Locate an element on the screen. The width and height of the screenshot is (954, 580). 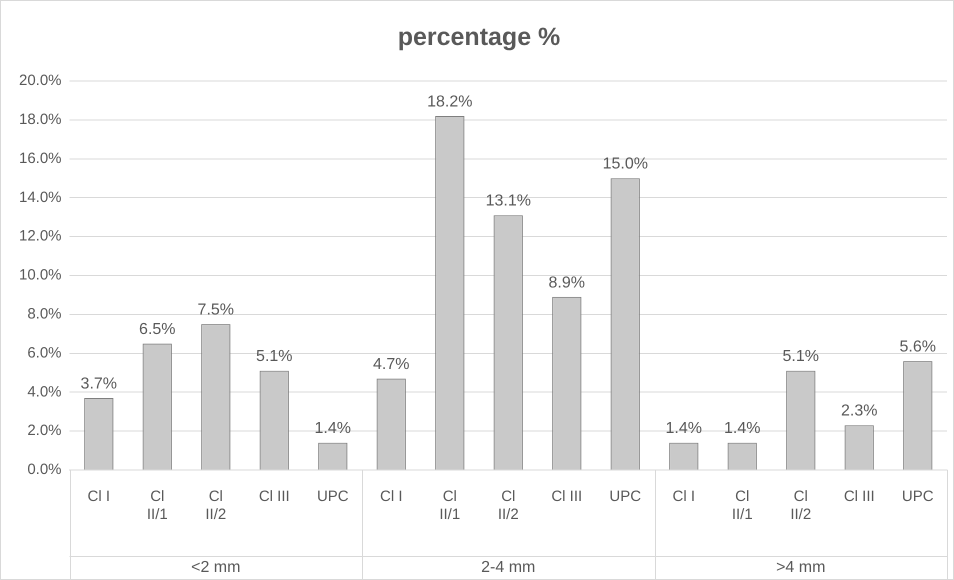
y-tick-label: 2.0% is located at coordinates (44, 431).